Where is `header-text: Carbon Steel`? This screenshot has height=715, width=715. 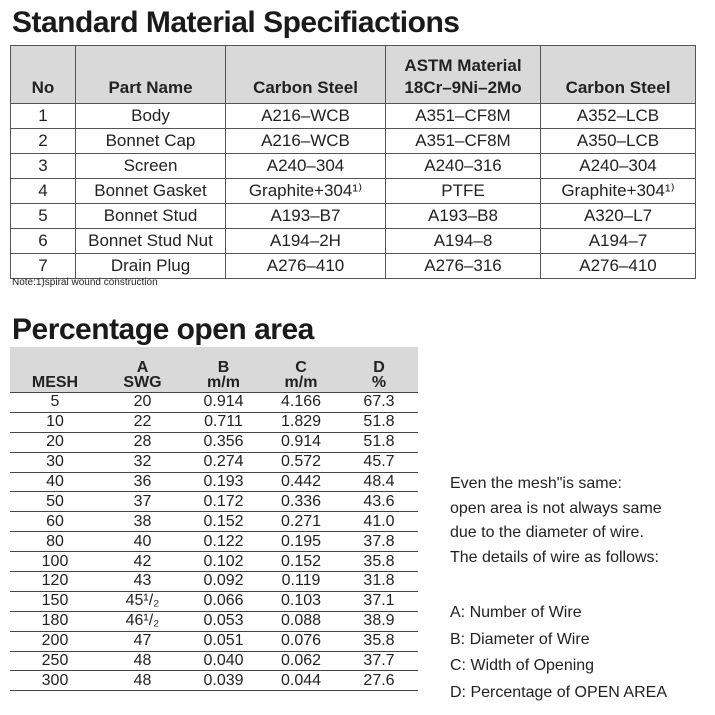
header-text: Carbon Steel is located at coordinates (618, 87).